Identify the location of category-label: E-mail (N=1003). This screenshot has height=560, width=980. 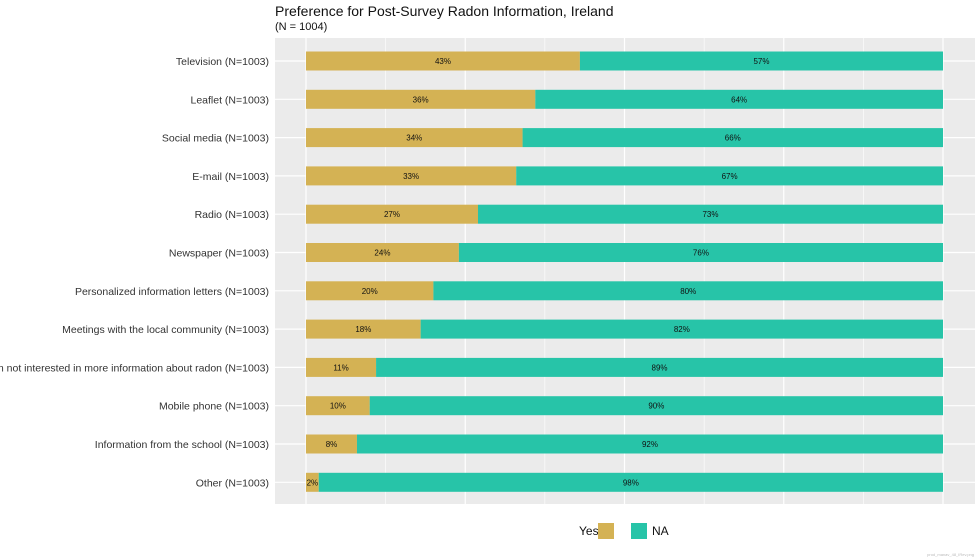
(230, 177).